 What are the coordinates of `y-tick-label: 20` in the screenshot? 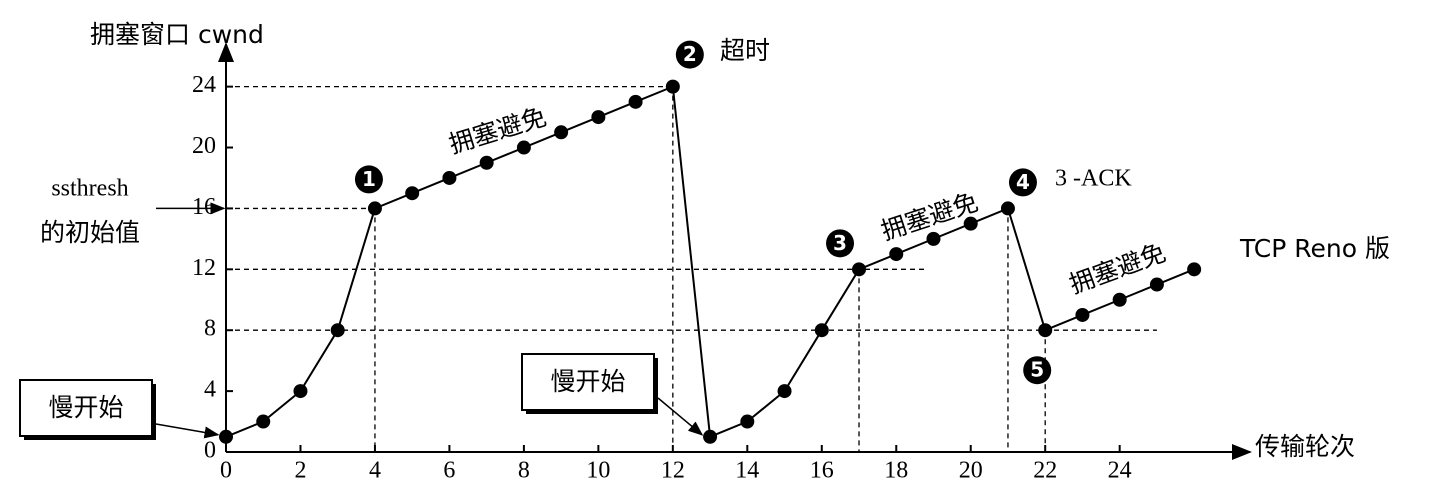 It's located at (204, 146).